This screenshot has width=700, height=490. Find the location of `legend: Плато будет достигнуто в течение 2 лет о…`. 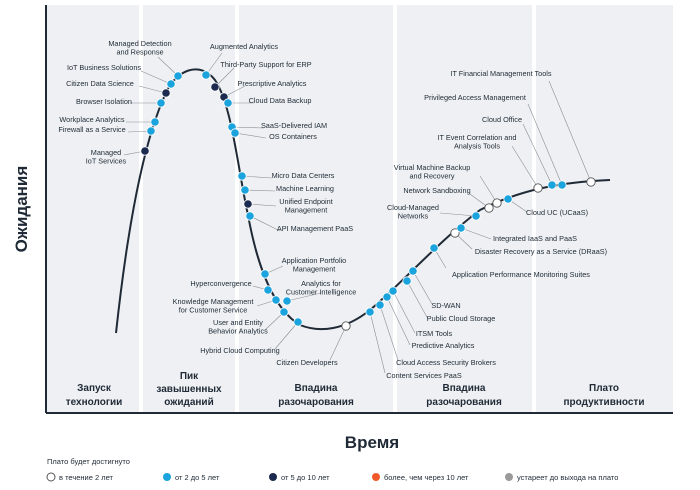

legend: Плато будет достигнуто в течение 2 лет о… is located at coordinates (332, 469).